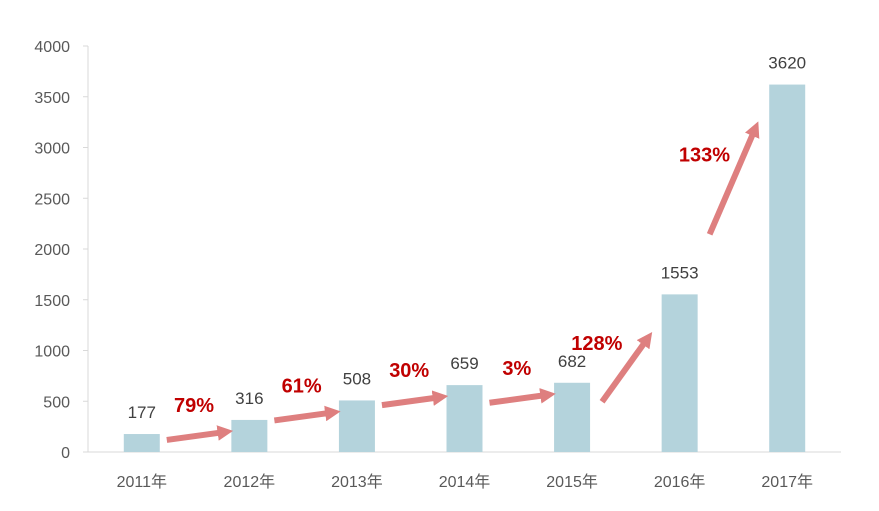 Image resolution: width=879 pixels, height=511 pixels. Describe the element at coordinates (65, 453) in the screenshot. I see `y-tick-label: 0` at that location.